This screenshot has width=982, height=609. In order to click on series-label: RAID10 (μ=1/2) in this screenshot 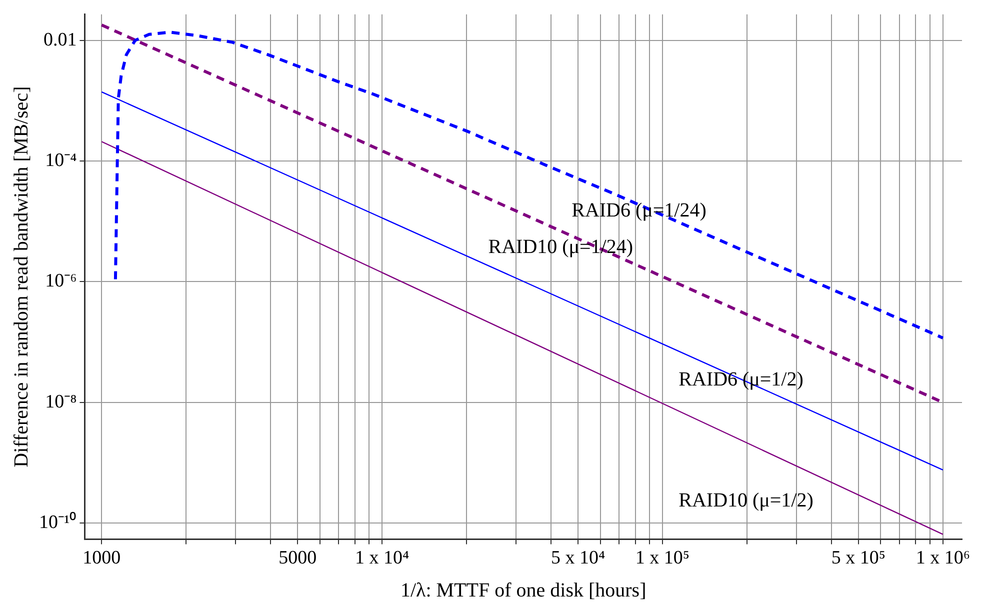, I will do `click(746, 501)`.